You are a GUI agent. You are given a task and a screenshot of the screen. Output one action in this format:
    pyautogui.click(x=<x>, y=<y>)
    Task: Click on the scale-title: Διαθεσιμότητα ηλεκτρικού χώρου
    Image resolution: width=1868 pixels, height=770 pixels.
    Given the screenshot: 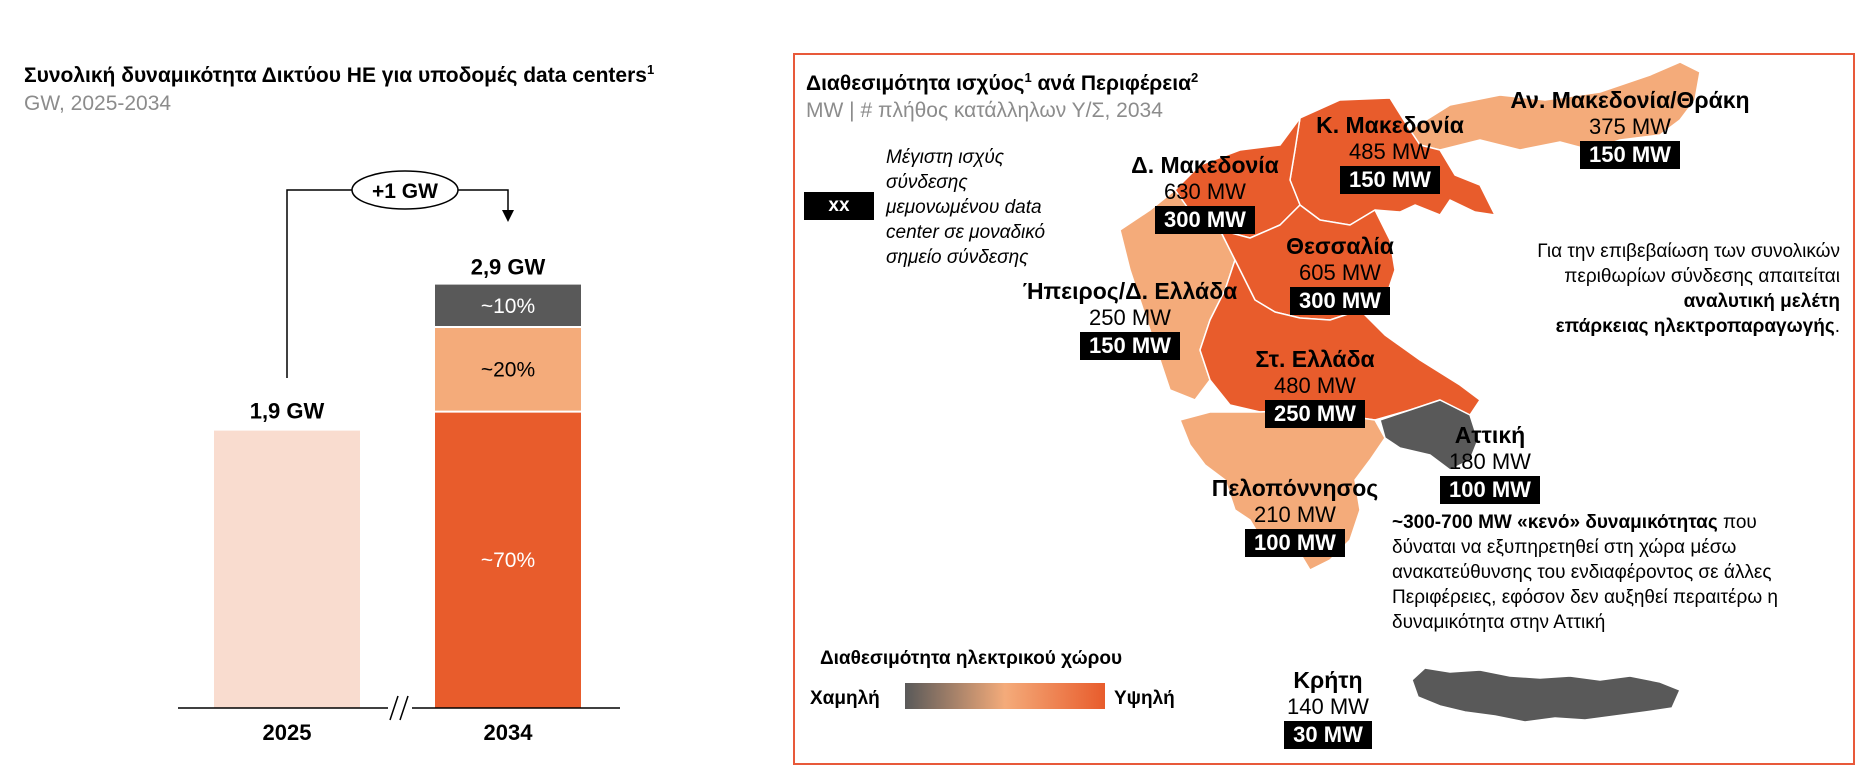 What is the action you would take?
    pyautogui.click(x=971, y=658)
    